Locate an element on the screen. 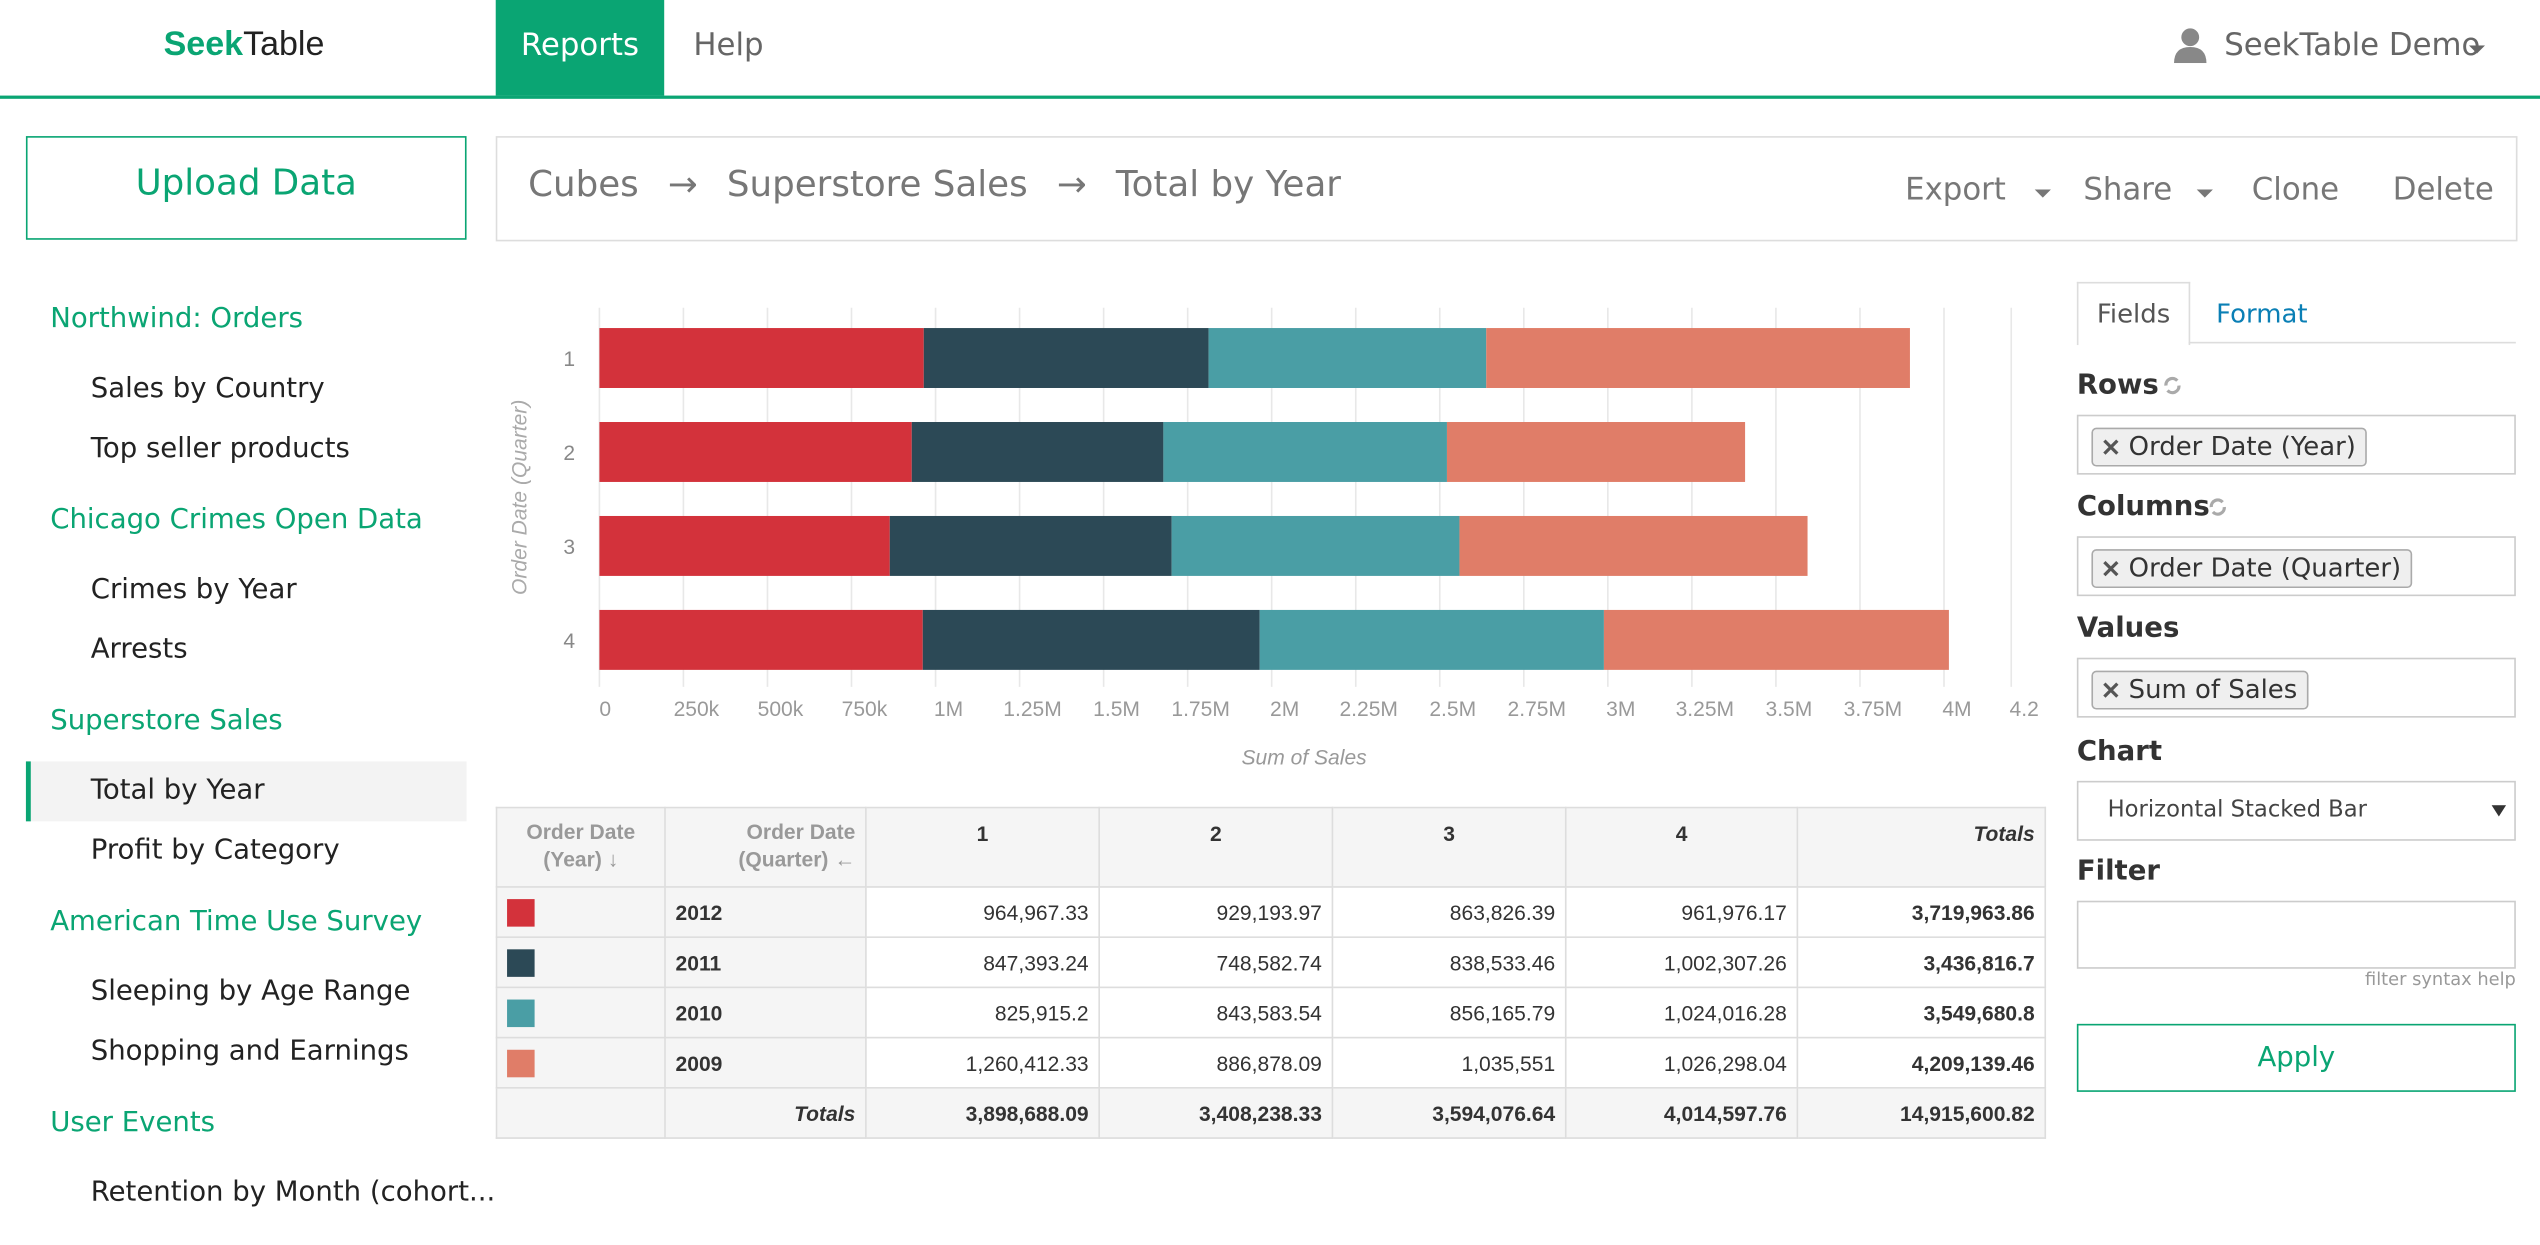 This screenshot has height=1245, width=2540. nav-tab-active is located at coordinates (580, 48).